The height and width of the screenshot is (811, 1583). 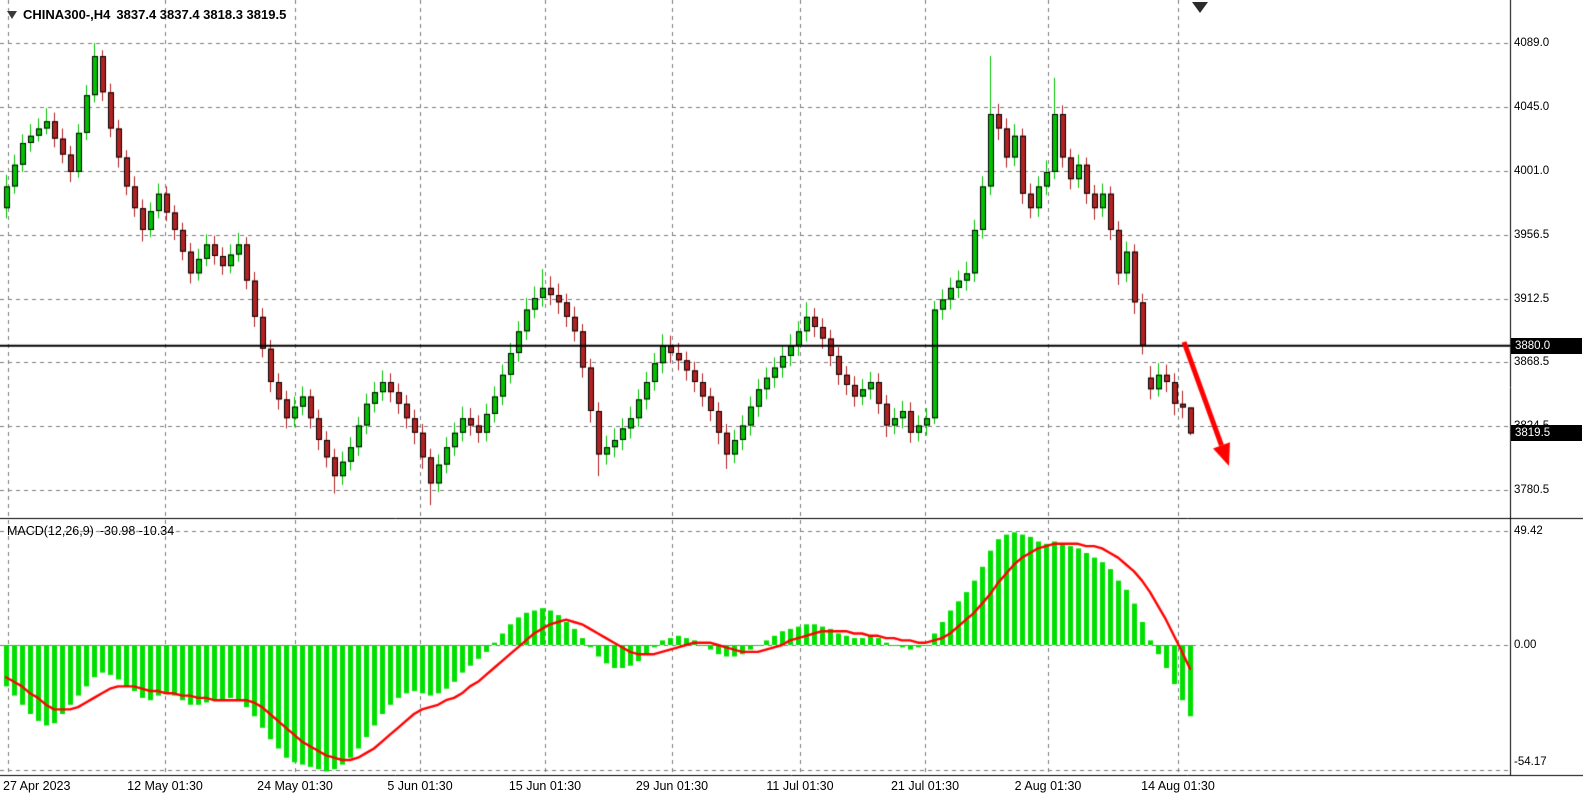 What do you see at coordinates (1200, 7) in the screenshot?
I see `chart-shift-marker-icon` at bounding box center [1200, 7].